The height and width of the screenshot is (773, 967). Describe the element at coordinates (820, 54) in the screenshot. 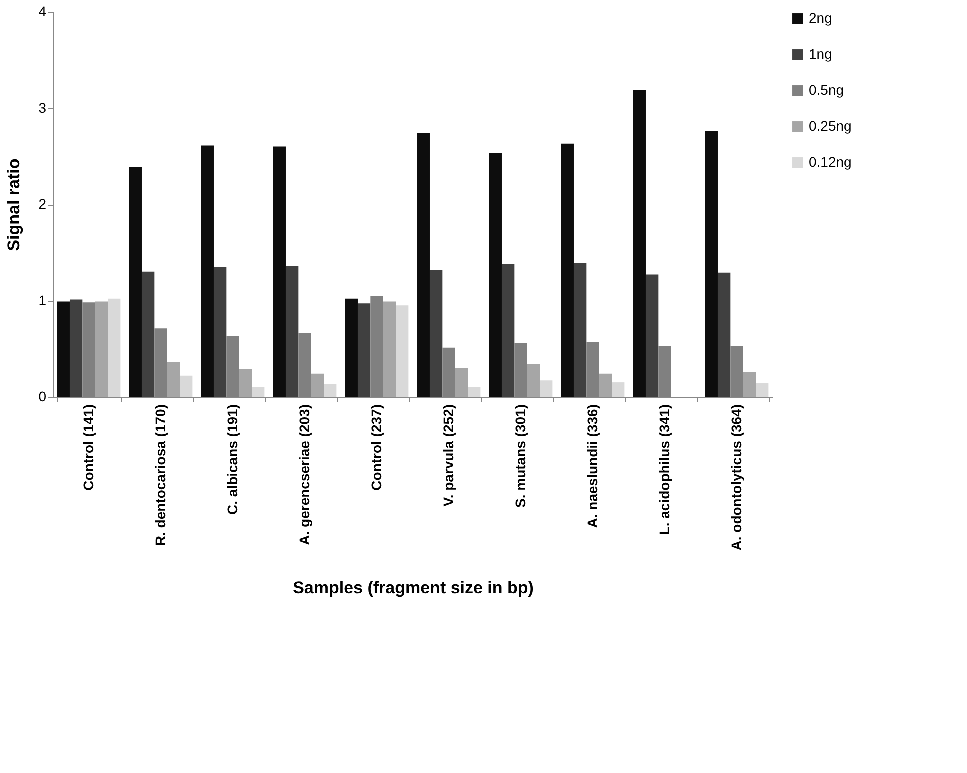

I see `legend-label: 1ng` at that location.